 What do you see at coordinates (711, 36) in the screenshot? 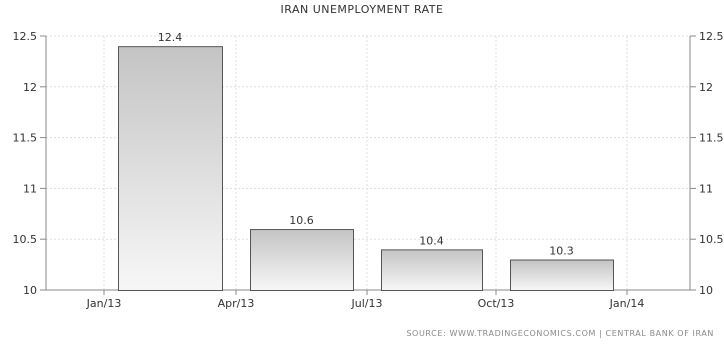
I see `y-tick-label-right: 12.5` at bounding box center [711, 36].